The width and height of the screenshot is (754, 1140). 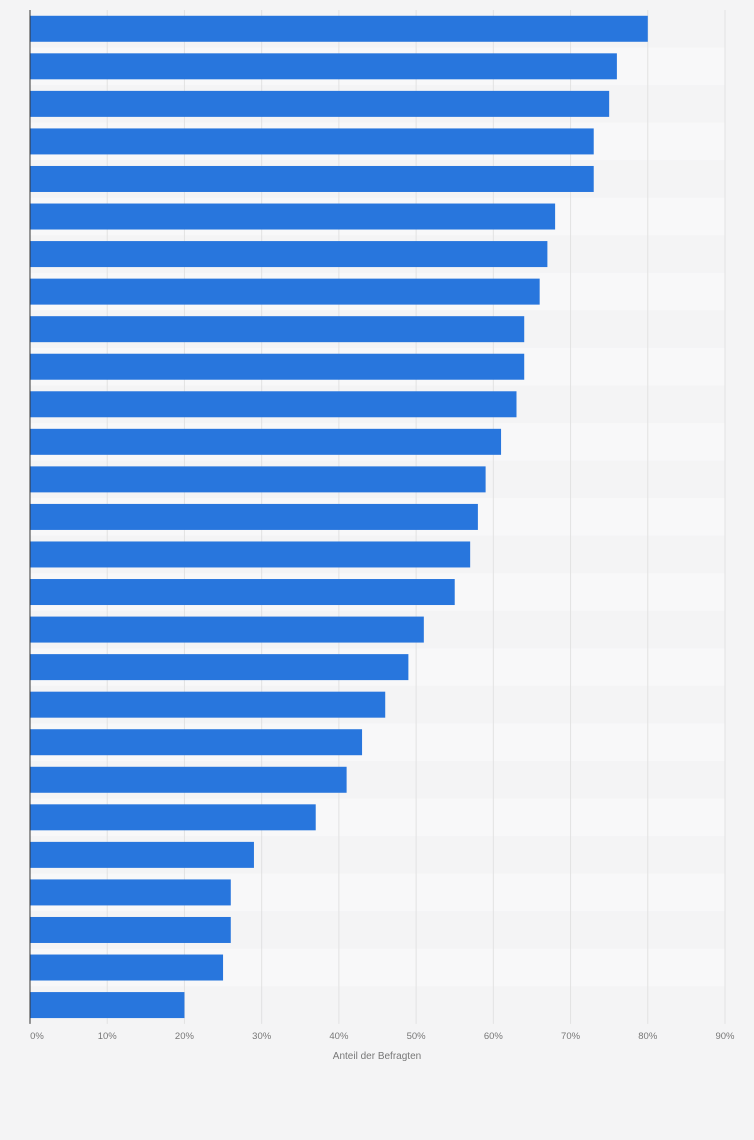 What do you see at coordinates (494, 1036) in the screenshot?
I see `x-tick-label: 60%` at bounding box center [494, 1036].